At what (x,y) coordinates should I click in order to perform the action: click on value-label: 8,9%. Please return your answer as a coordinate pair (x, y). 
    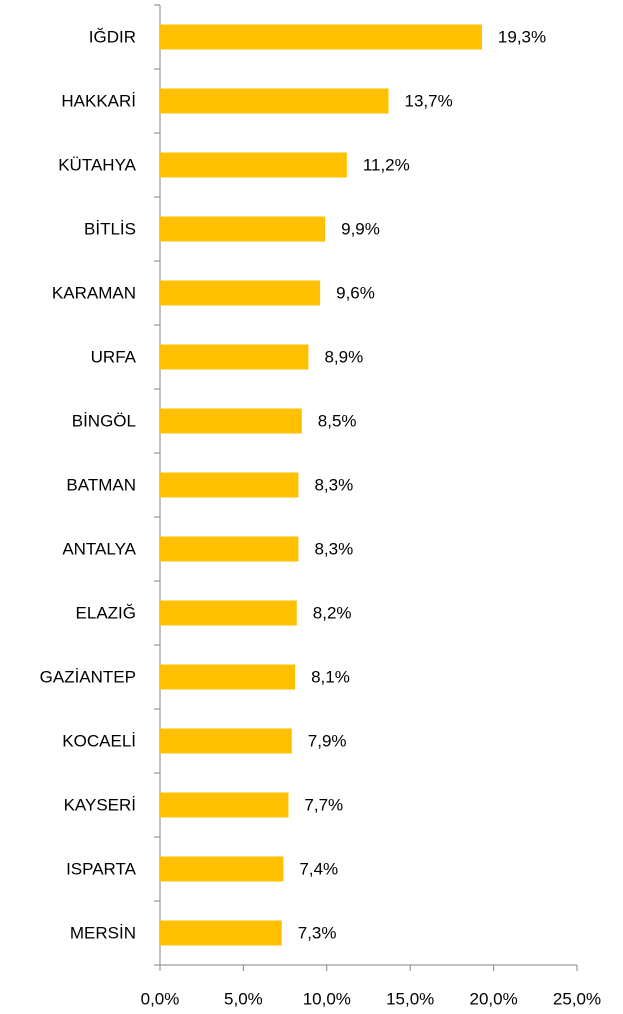
    Looking at the image, I should click on (343, 356).